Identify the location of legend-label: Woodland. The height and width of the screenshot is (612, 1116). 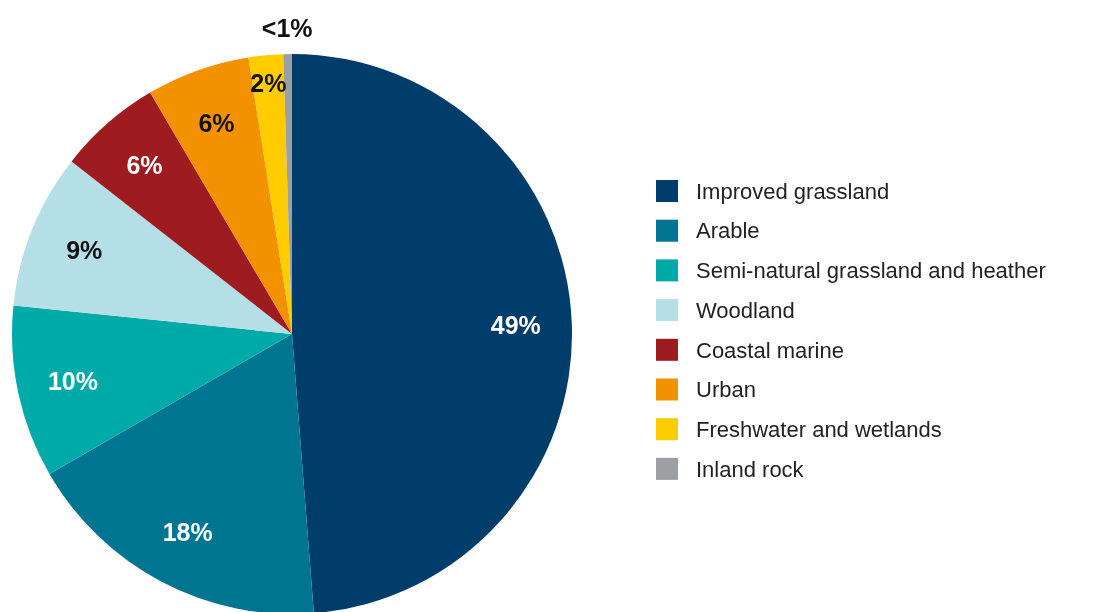
(745, 310).